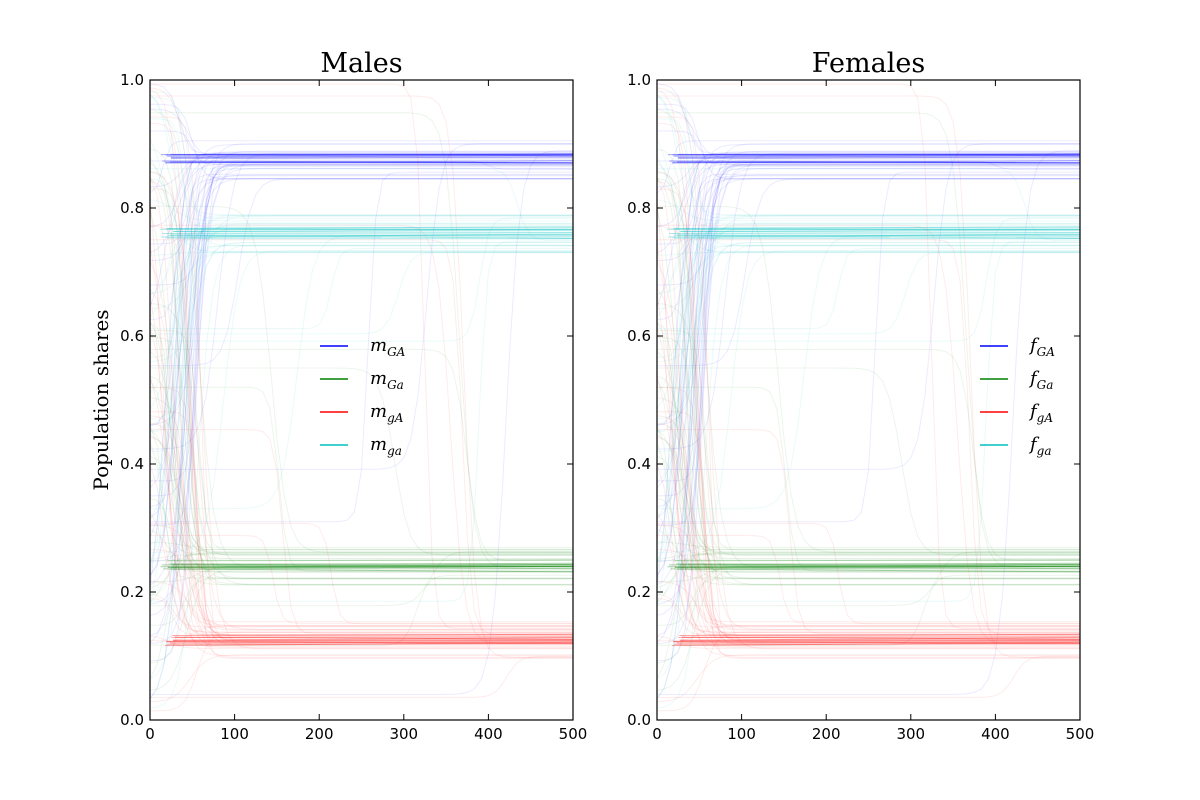 The height and width of the screenshot is (800, 1200). What do you see at coordinates (387, 380) in the screenshot?
I see `legend-label-m_Ga: mGa` at bounding box center [387, 380].